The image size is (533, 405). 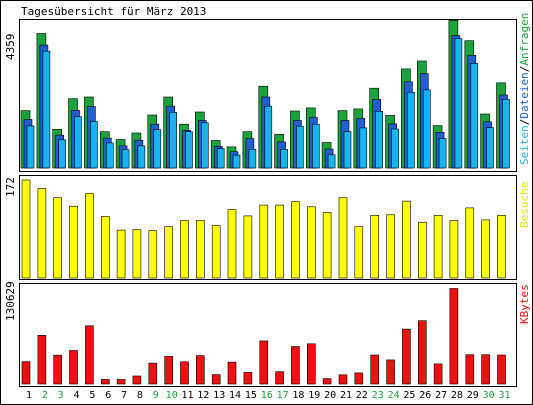 I want to click on x-tick-label-day-10: 10, so click(x=172, y=395).